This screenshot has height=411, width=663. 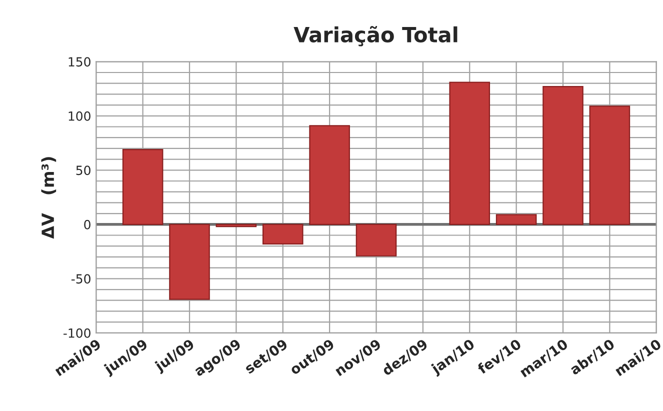 What do you see at coordinates (83, 171) in the screenshot?
I see `y-tick-label: 50` at bounding box center [83, 171].